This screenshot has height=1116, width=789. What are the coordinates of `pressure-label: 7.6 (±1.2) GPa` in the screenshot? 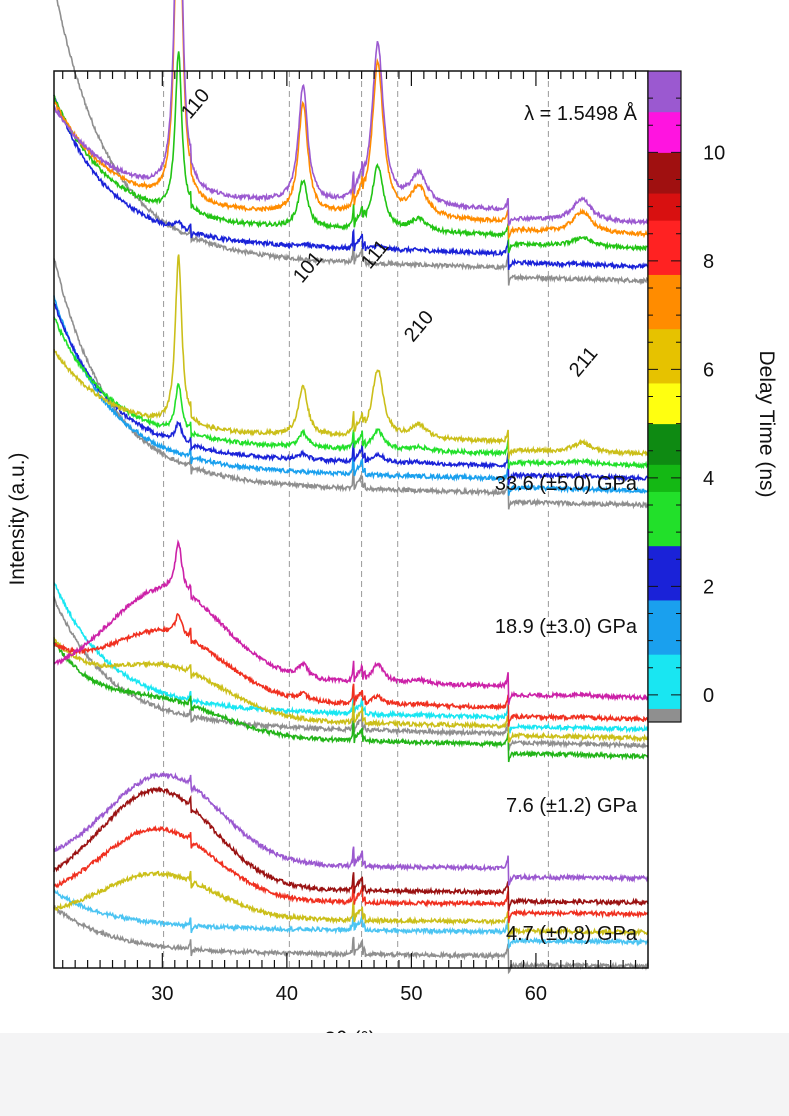 It's located at (572, 806).